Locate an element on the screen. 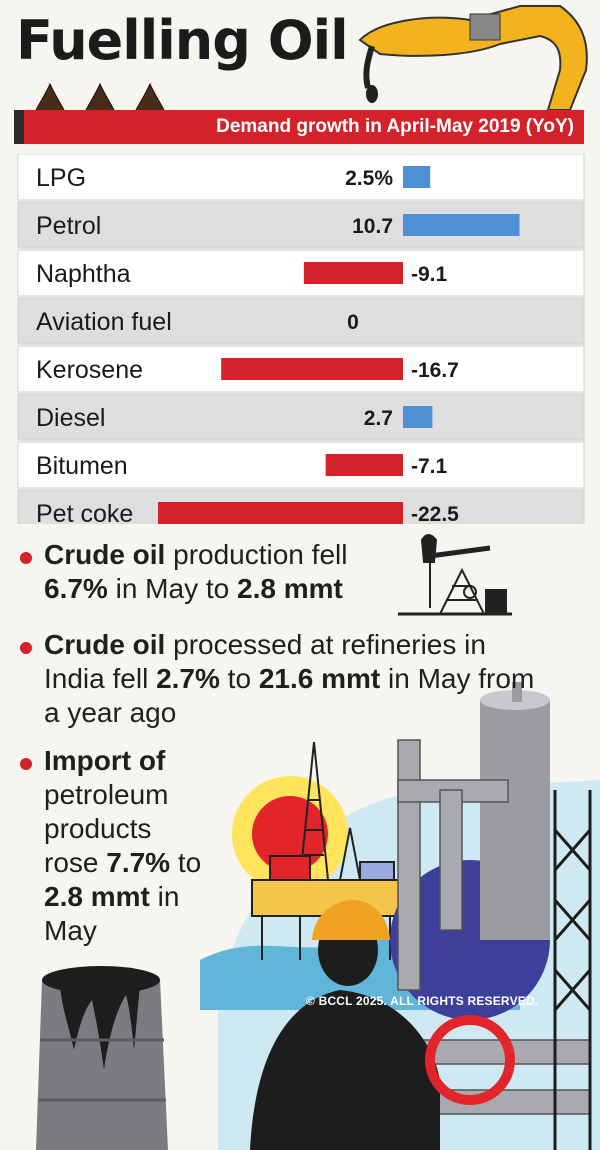  fact-text-run: in May is located at coordinates (112, 913).